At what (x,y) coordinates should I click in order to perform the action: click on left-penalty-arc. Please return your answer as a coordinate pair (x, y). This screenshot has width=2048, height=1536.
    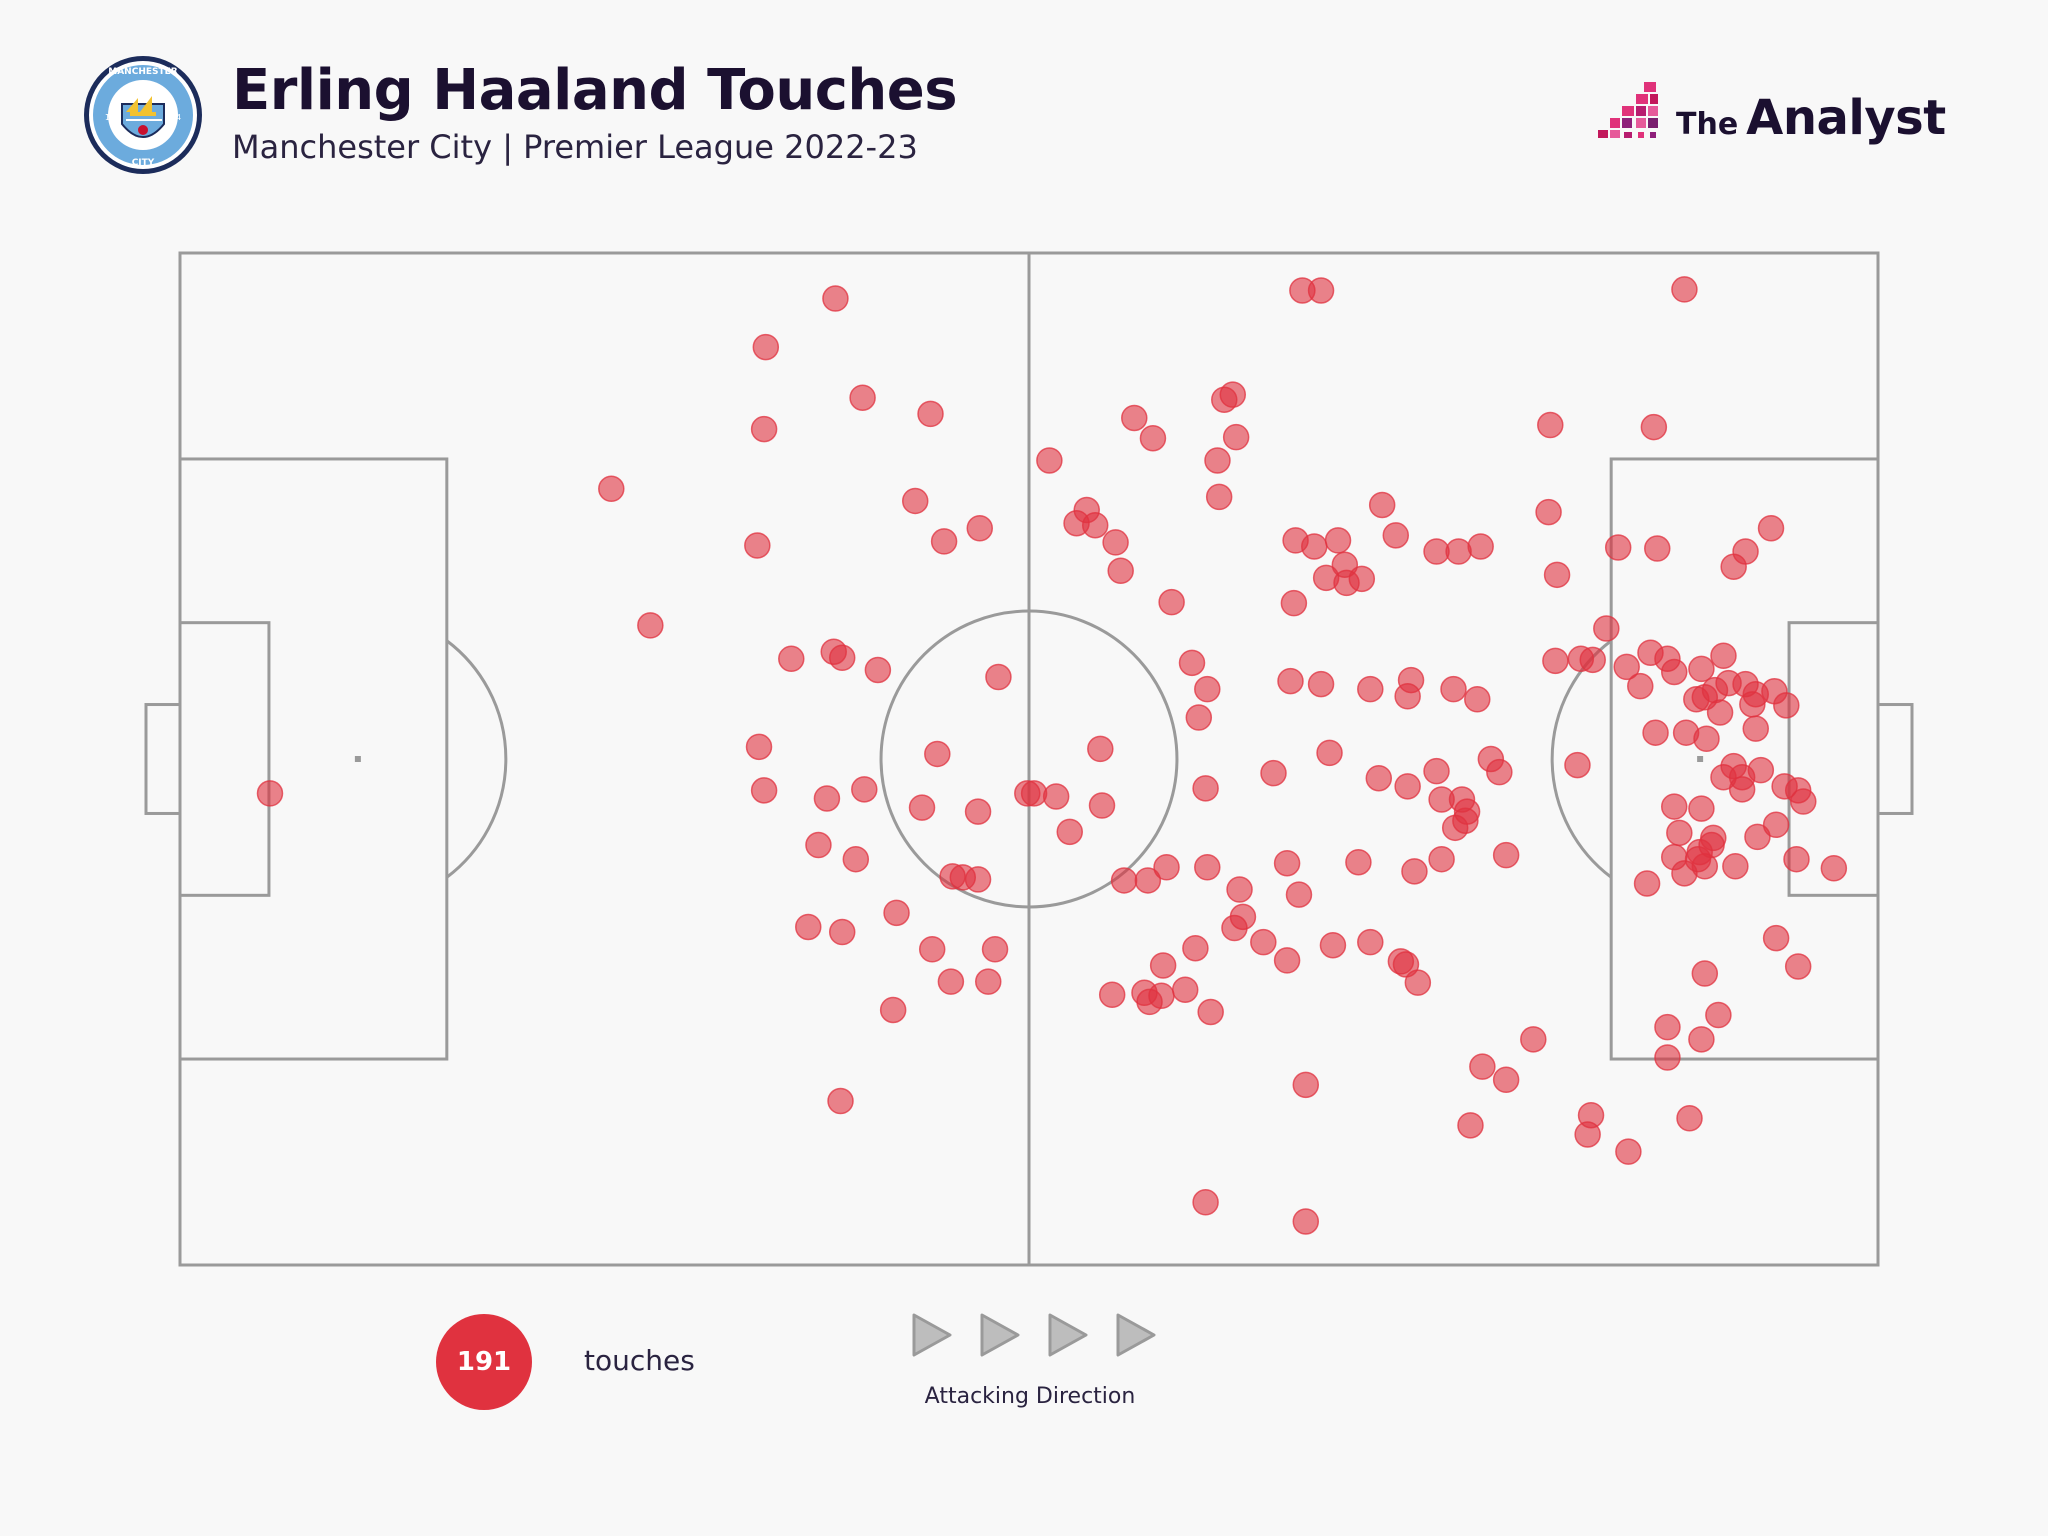
    Looking at the image, I should click on (476, 759).